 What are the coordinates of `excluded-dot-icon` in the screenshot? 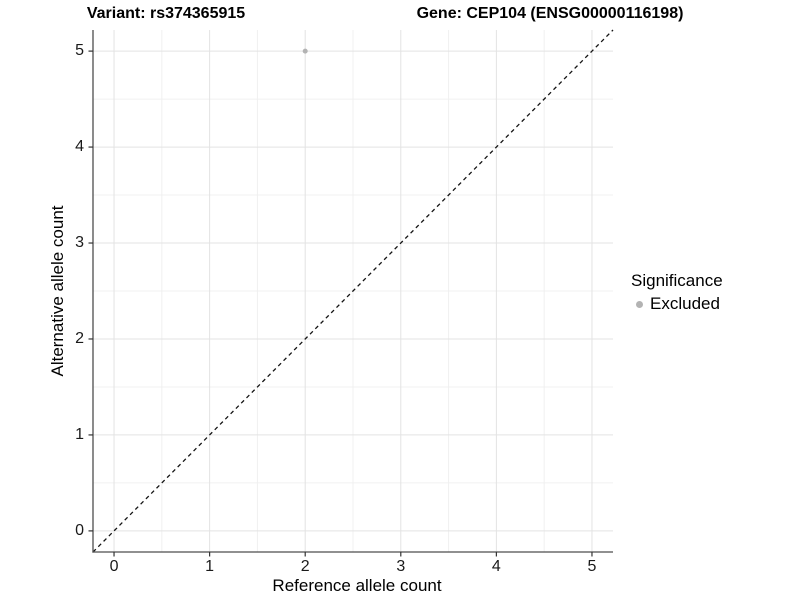 It's located at (639, 304).